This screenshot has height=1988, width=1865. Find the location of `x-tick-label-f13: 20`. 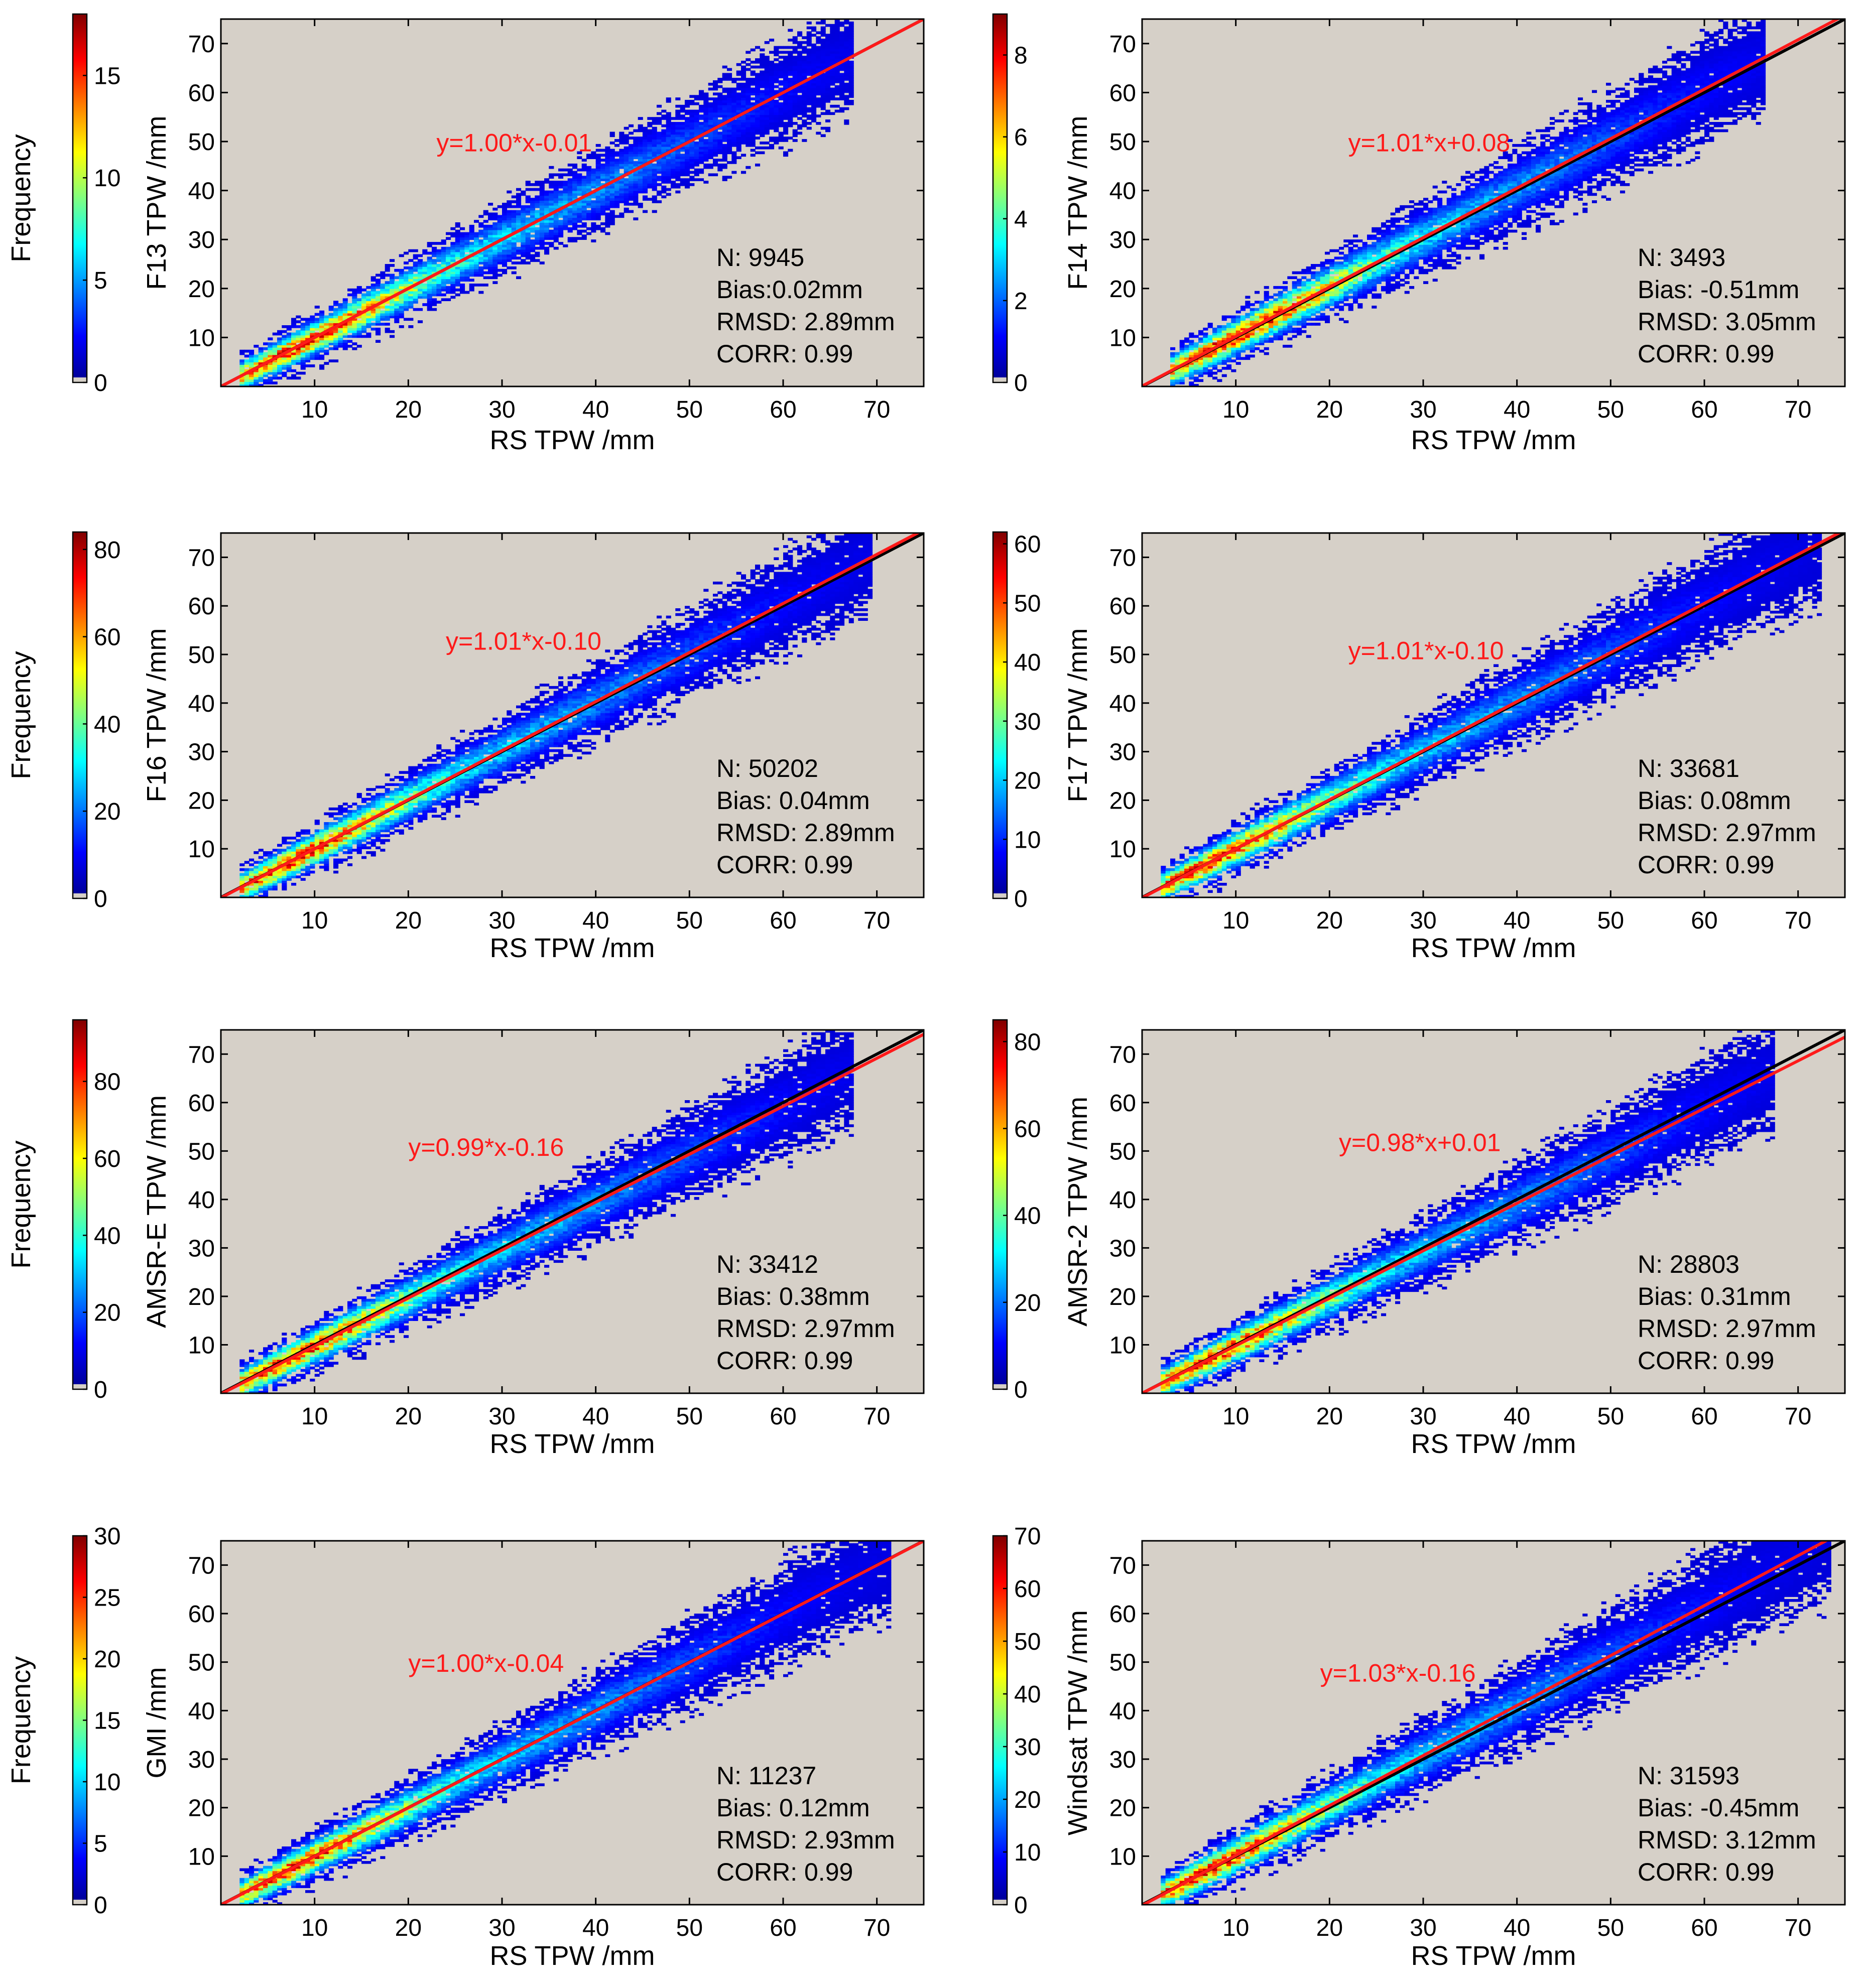

x-tick-label-f13: 20 is located at coordinates (408, 409).